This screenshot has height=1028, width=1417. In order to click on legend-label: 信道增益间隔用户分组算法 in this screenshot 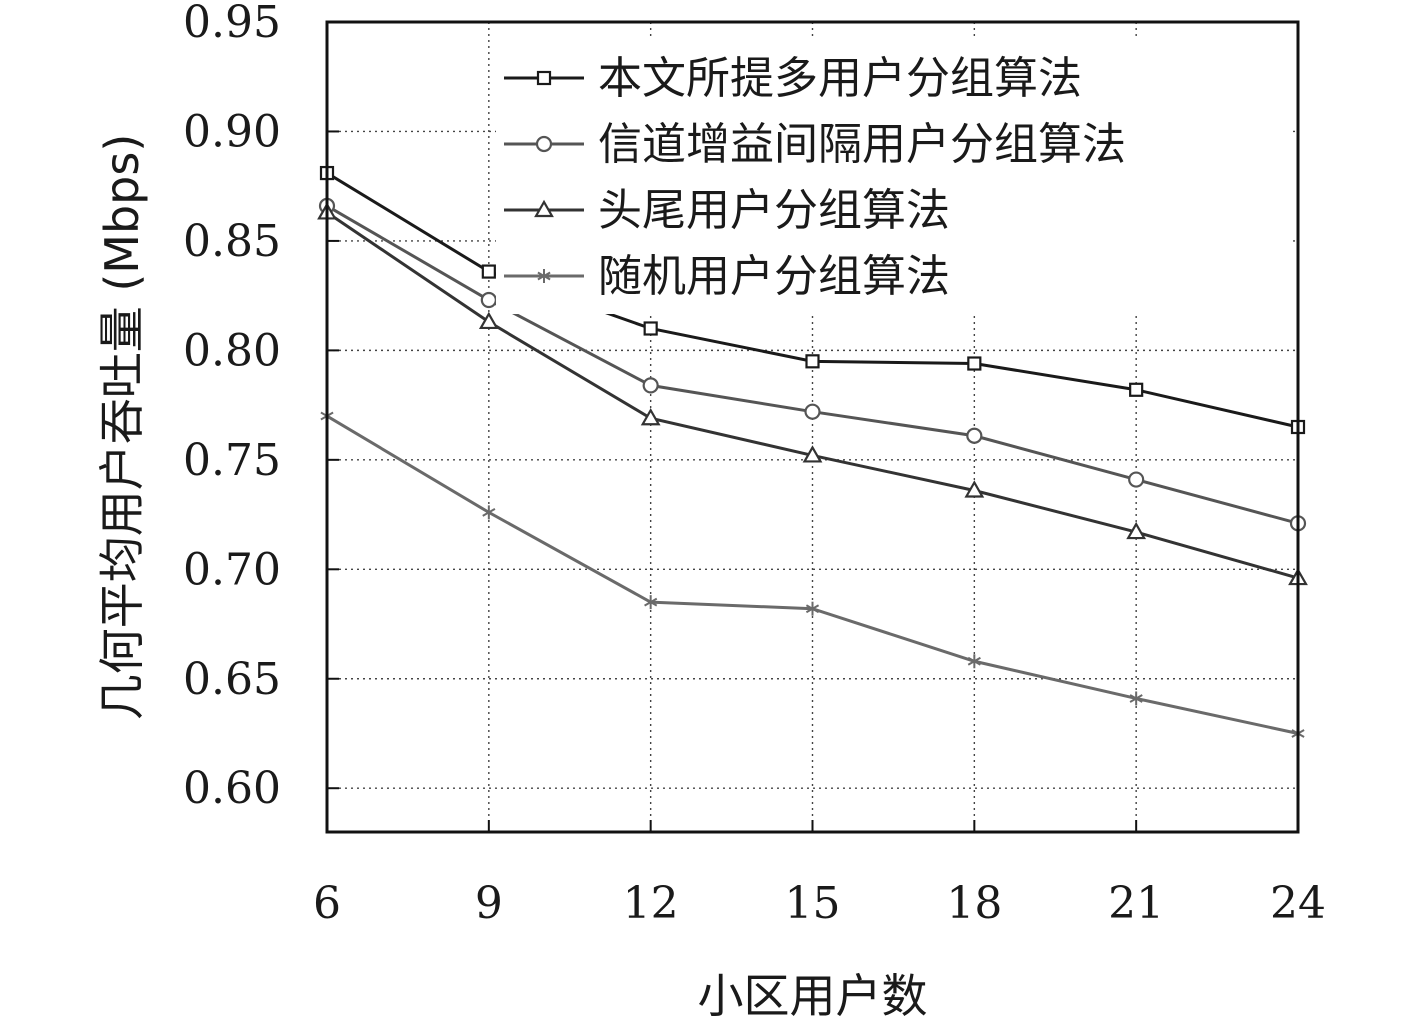, I will do `click(862, 144)`.